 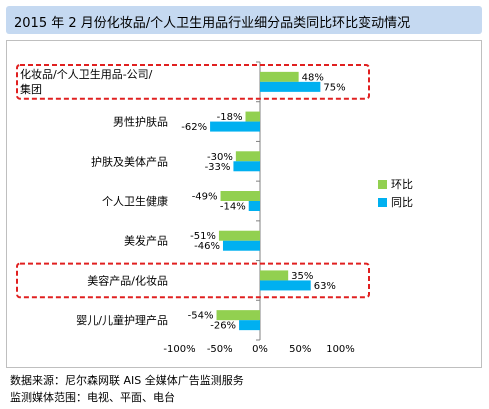 I want to click on data-label: 48%, so click(x=313, y=77).